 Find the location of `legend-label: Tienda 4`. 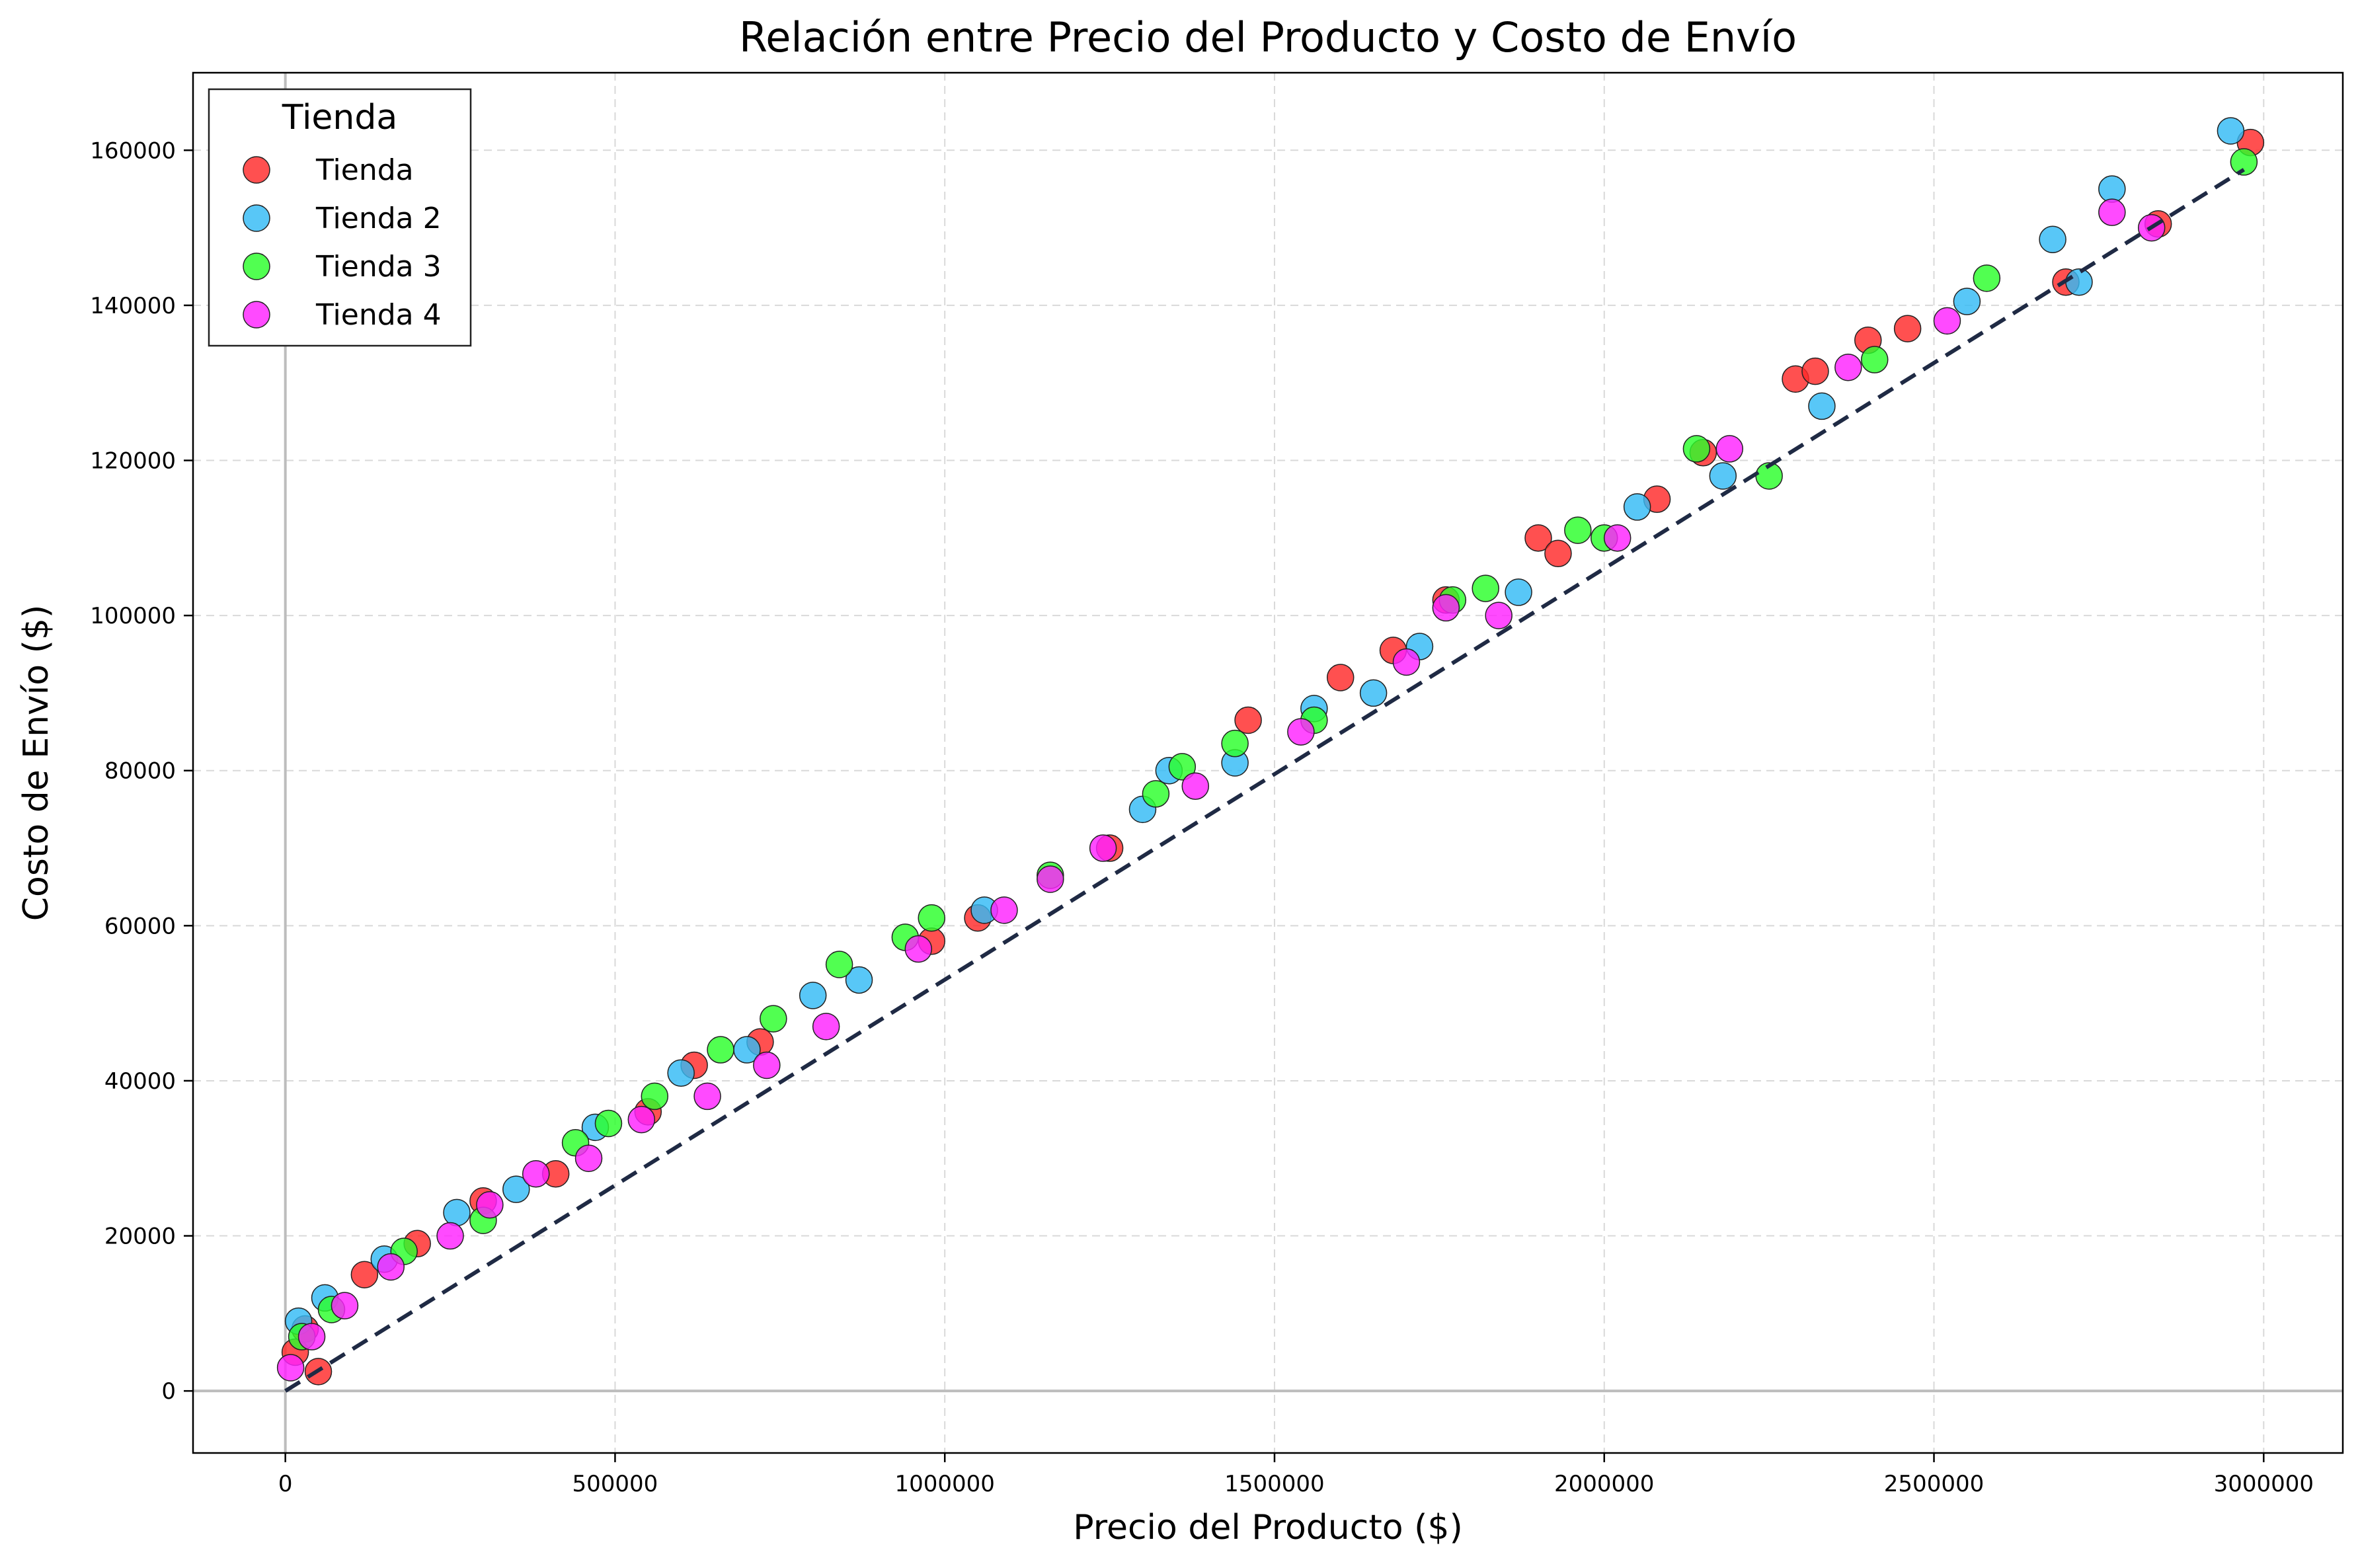

legend-label: Tienda 4 is located at coordinates (378, 315).